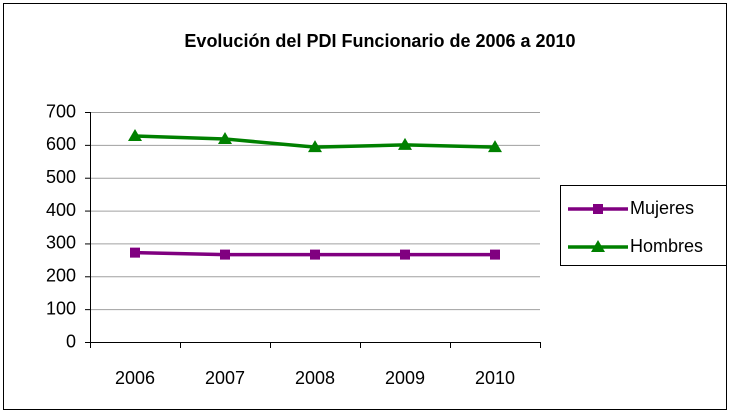 Image resolution: width=730 pixels, height=414 pixels. I want to click on x-tick-label: 2009, so click(405, 378).